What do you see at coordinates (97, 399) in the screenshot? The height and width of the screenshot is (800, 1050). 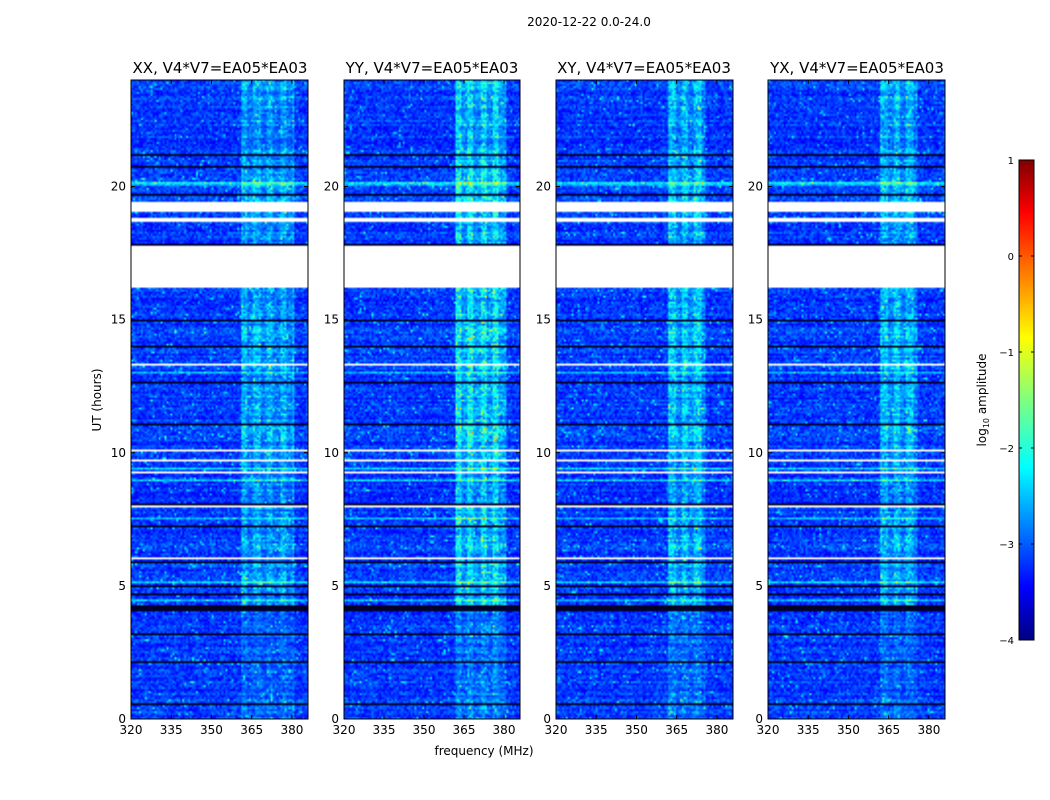 I see `y-axis-label: UT (hours)` at bounding box center [97, 399].